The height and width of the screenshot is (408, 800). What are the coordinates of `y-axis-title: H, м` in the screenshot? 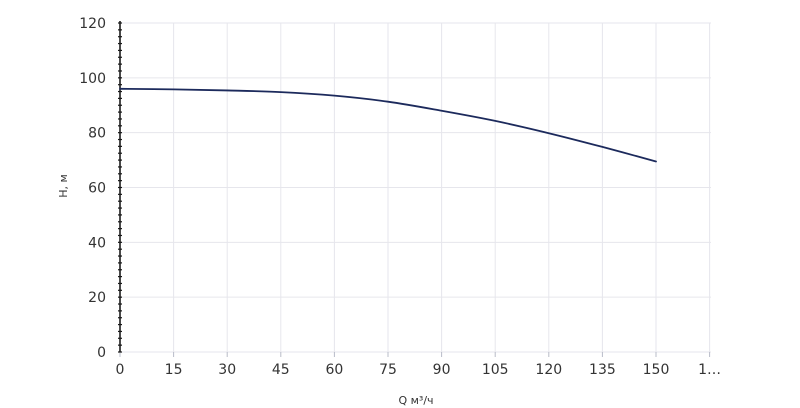 It's located at (63, 186).